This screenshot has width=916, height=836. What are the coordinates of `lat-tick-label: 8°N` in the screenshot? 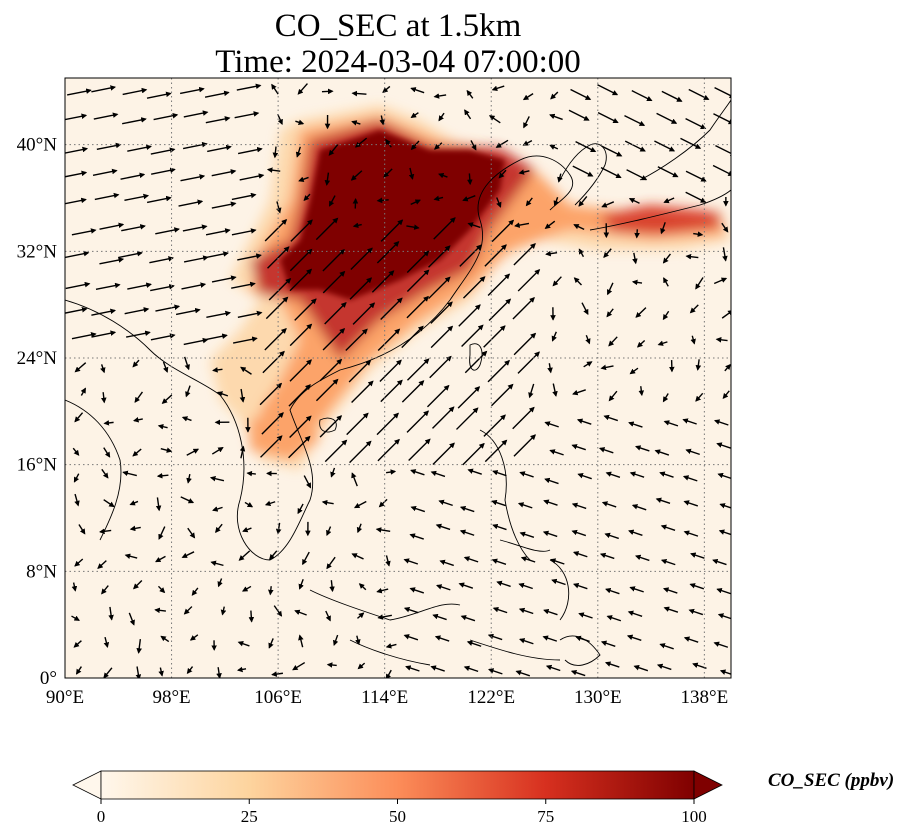 It's located at (41, 571).